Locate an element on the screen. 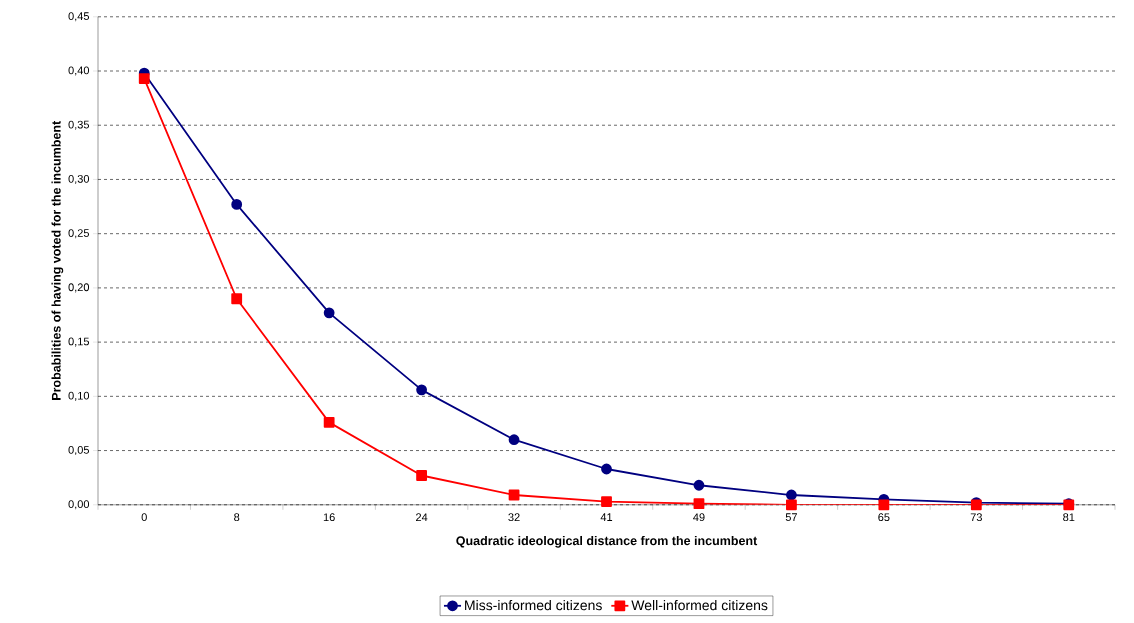 The image size is (1134, 623). y-tick-label: 0,00 is located at coordinates (79, 505).